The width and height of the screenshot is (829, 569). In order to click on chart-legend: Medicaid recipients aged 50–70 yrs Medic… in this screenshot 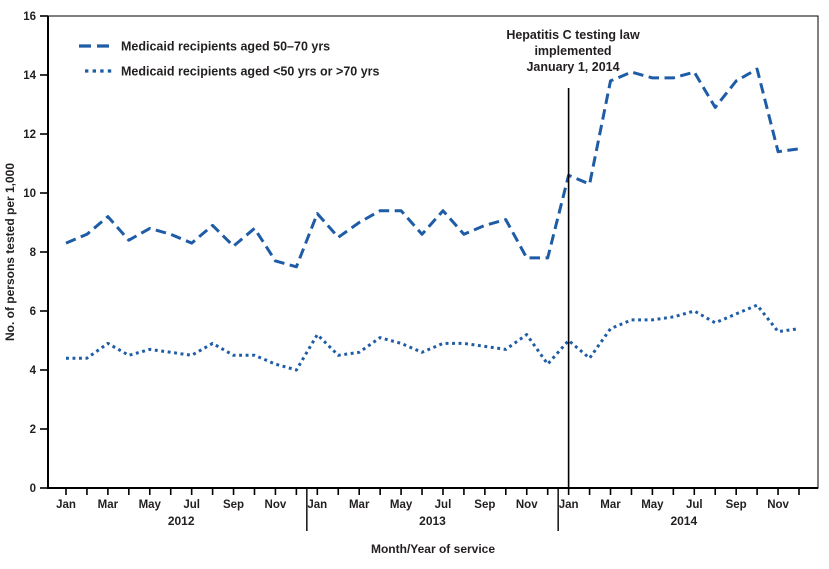, I will do `click(229, 59)`.